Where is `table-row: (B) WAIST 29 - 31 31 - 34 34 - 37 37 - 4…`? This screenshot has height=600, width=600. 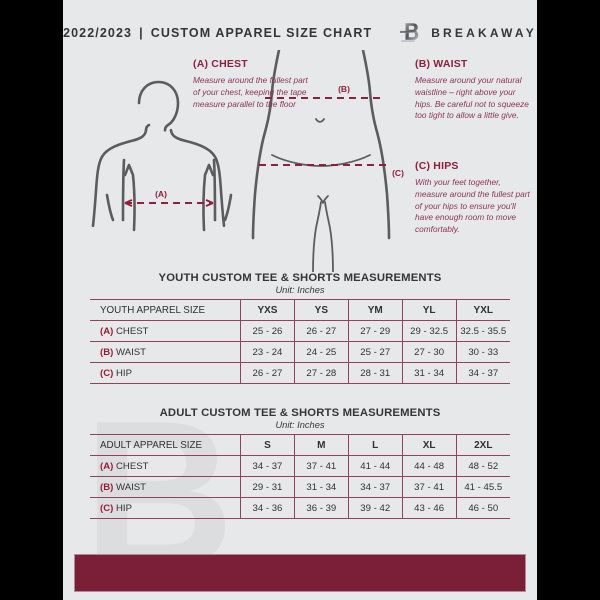
table-row: (B) WAIST 29 - 31 31 - 34 34 - 37 37 - 4… is located at coordinates (300, 487).